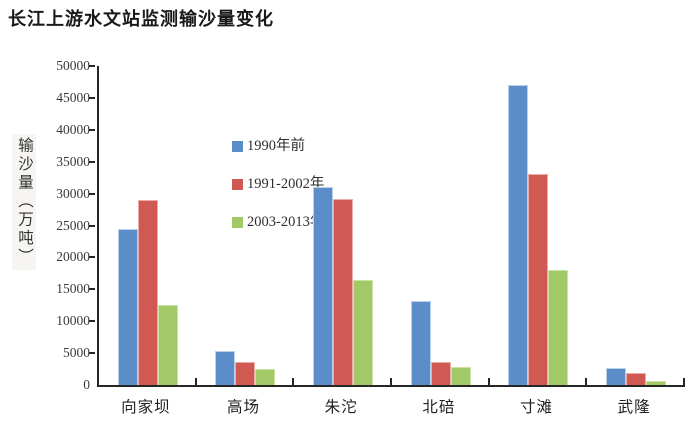 The height and width of the screenshot is (425, 698). I want to click on bar-1990年前-寸滩, so click(518, 235).